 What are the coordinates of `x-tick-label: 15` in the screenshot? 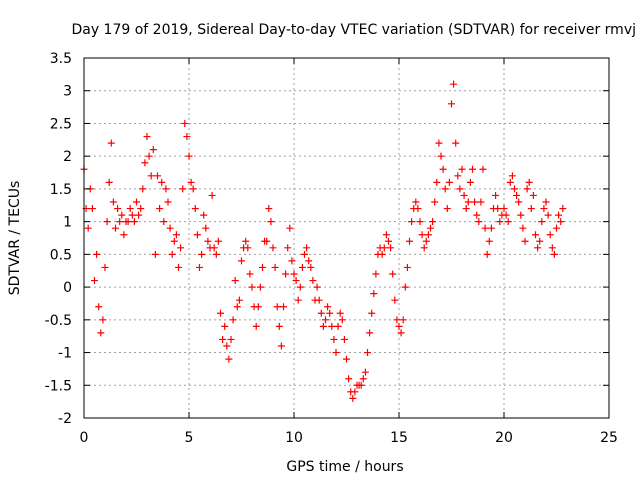 It's located at (399, 438).